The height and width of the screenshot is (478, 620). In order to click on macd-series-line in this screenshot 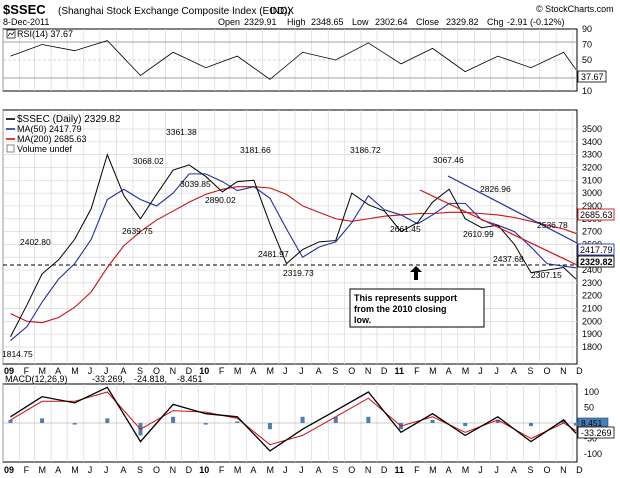, I will do `click(293, 419)`.